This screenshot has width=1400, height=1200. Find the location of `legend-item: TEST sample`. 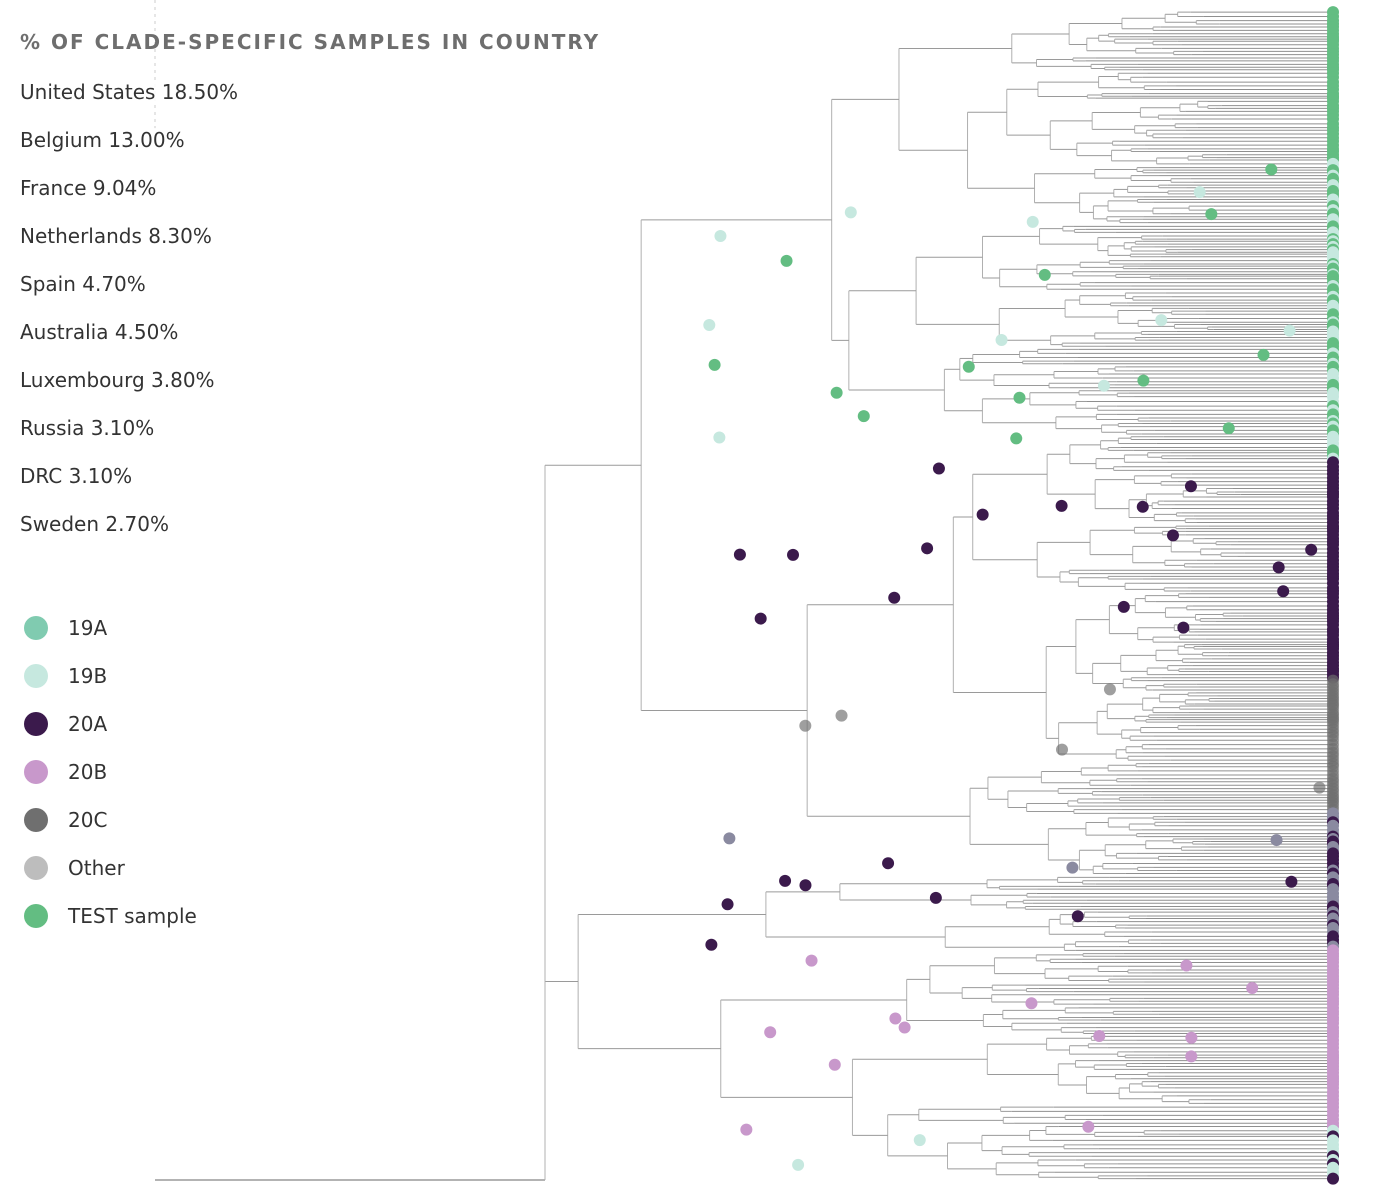

legend-item: TEST sample is located at coordinates (110, 916).